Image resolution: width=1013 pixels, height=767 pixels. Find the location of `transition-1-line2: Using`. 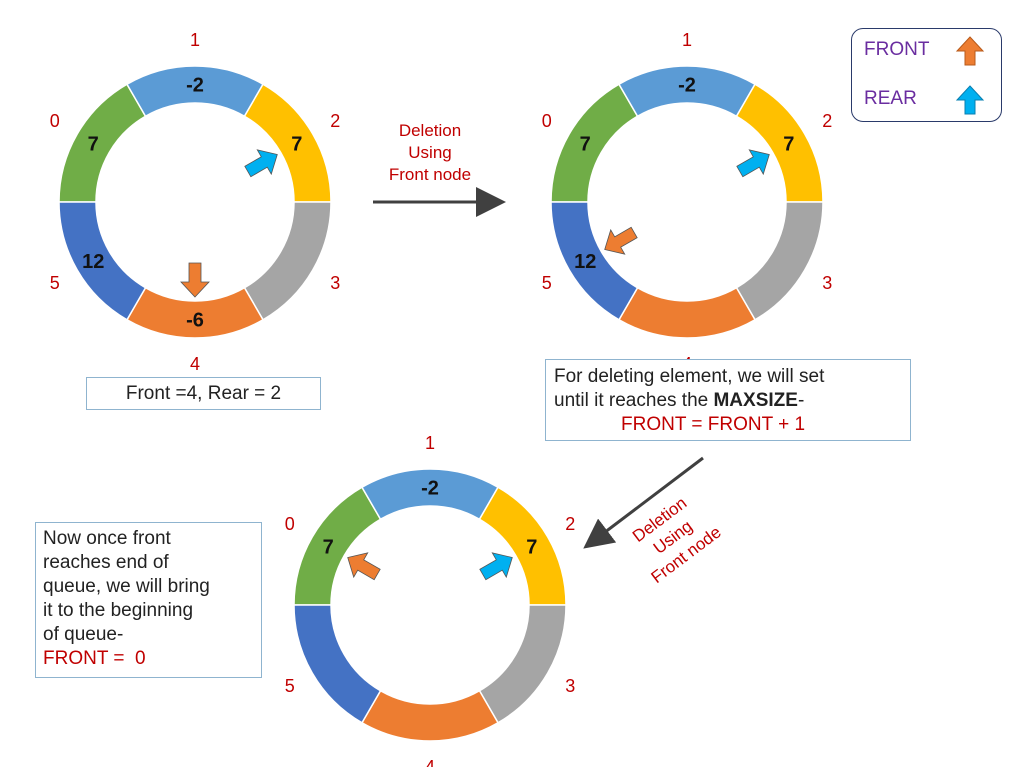

transition-1-line2: Using is located at coordinates (429, 152).